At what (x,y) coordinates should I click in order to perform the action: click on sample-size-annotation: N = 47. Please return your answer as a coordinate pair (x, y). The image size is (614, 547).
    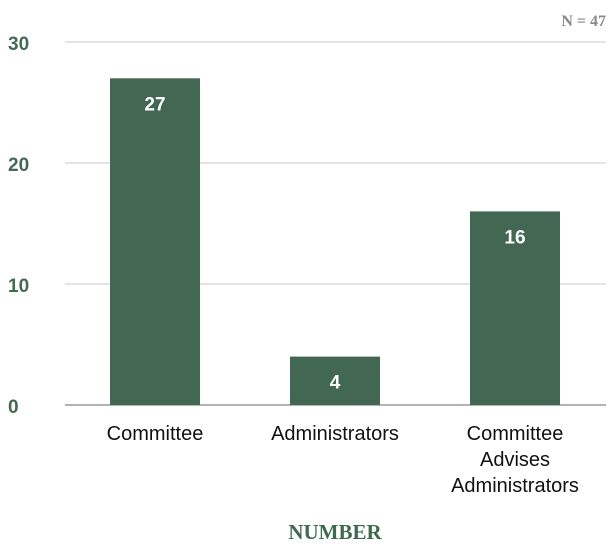
    Looking at the image, I should click on (583, 21).